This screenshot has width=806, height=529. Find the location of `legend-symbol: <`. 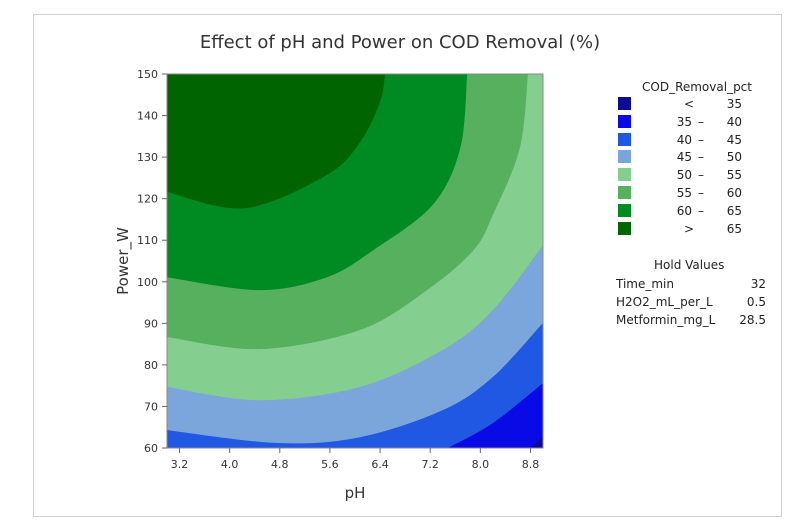

legend-symbol: < is located at coordinates (689, 104).